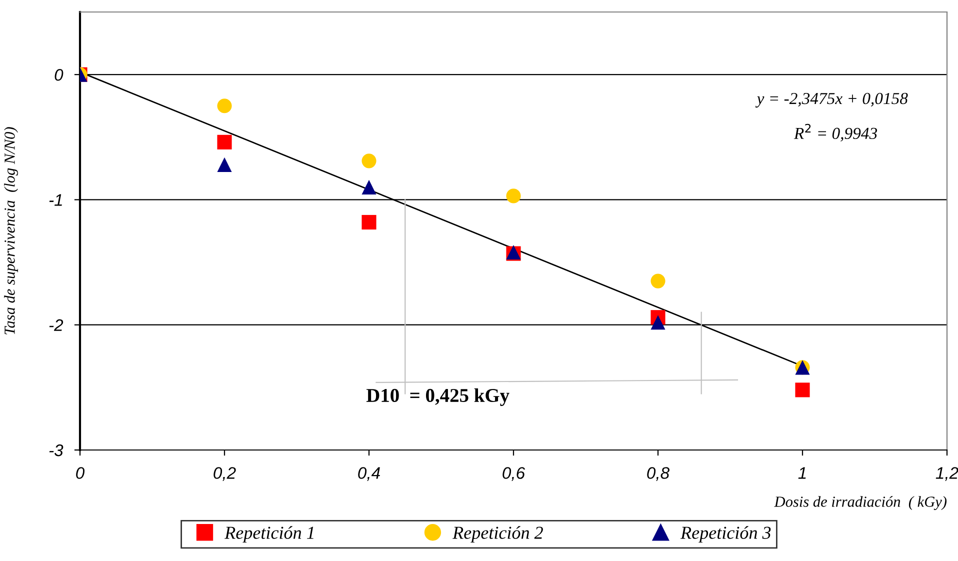 The image size is (958, 561). What do you see at coordinates (269, 534) in the screenshot?
I see `legend-label: Repetición 1` at bounding box center [269, 534].